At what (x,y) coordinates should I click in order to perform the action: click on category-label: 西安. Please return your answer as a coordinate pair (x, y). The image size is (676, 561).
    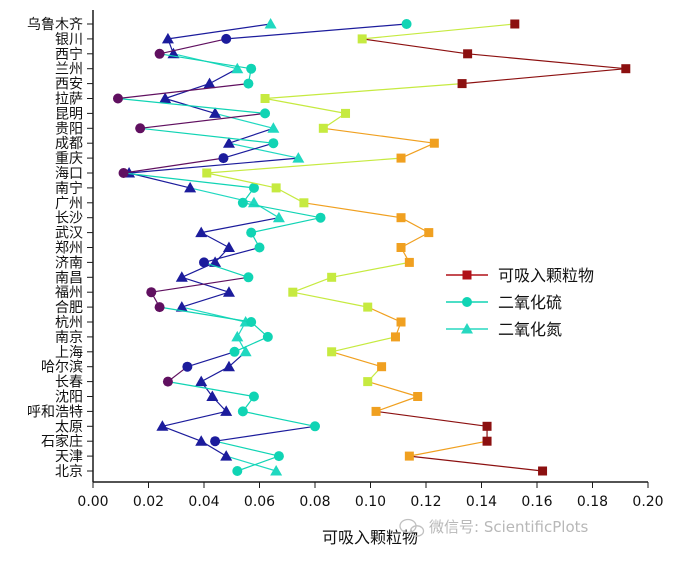
    Looking at the image, I should click on (69, 85).